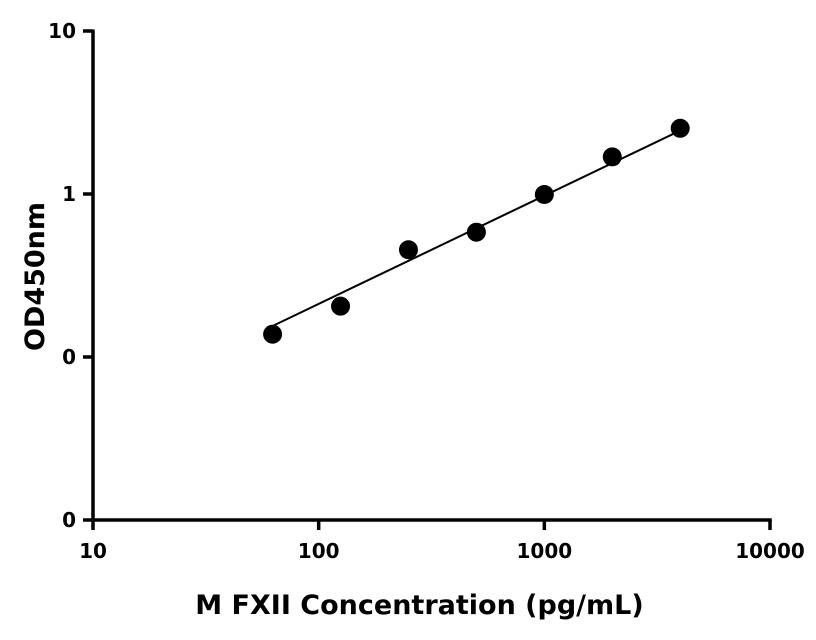 The height and width of the screenshot is (640, 816). What do you see at coordinates (319, 551) in the screenshot?
I see `x-tick-label: 100` at bounding box center [319, 551].